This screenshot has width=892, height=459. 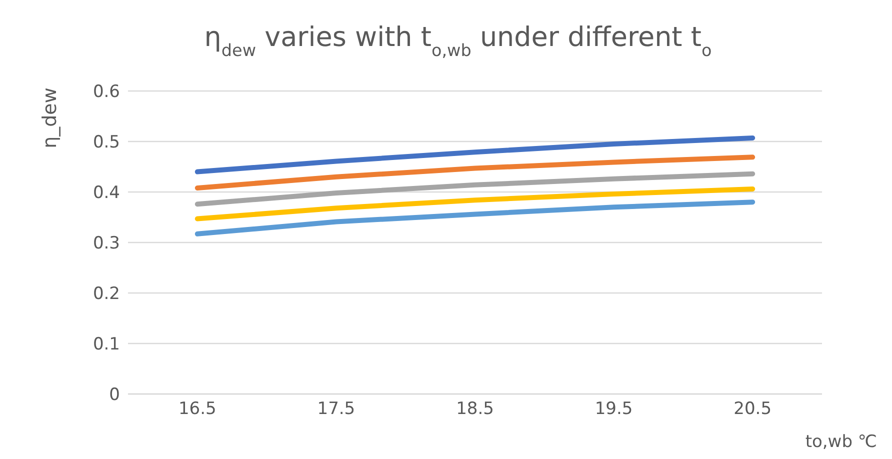 What do you see at coordinates (841, 442) in the screenshot?
I see `x-axis-title: to,wb ℃` at bounding box center [841, 442].